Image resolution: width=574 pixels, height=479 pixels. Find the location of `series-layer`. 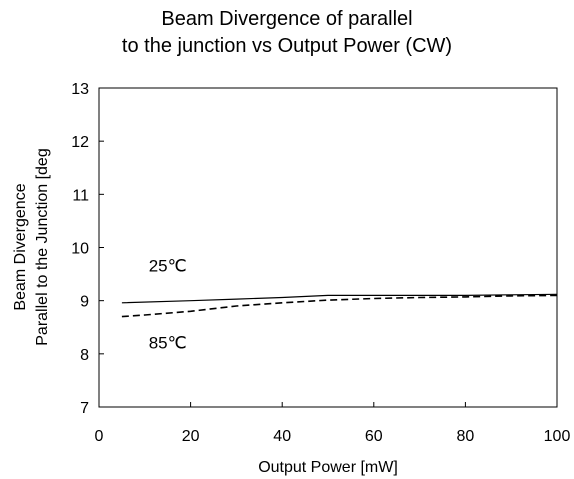

series-layer is located at coordinates (339, 305).